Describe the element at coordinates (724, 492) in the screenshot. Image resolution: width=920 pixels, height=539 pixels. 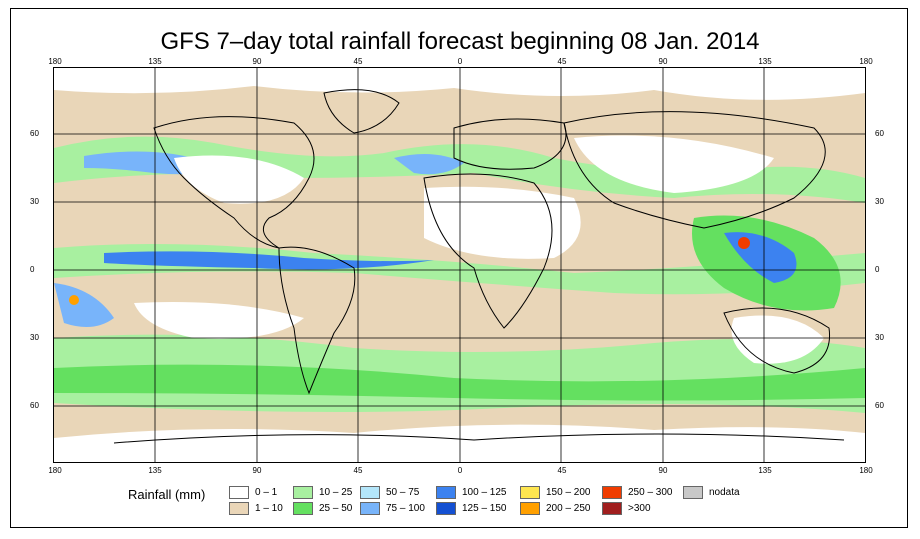
I see `legend-label: nodata` at that location.